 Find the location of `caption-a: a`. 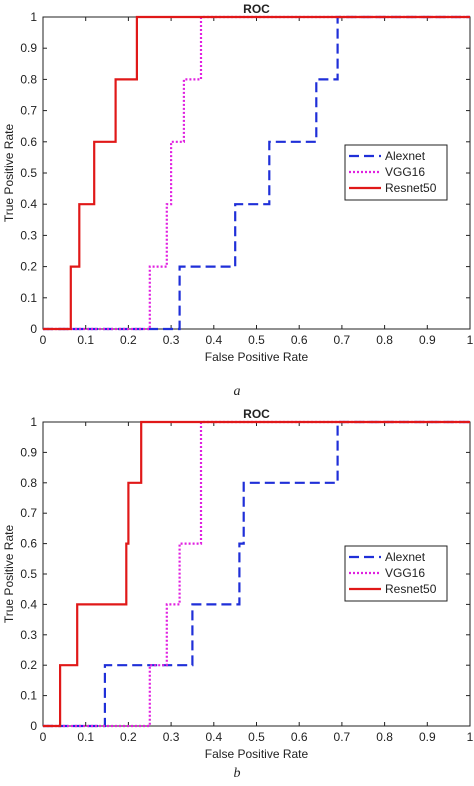

caption-a: a is located at coordinates (237, 391).